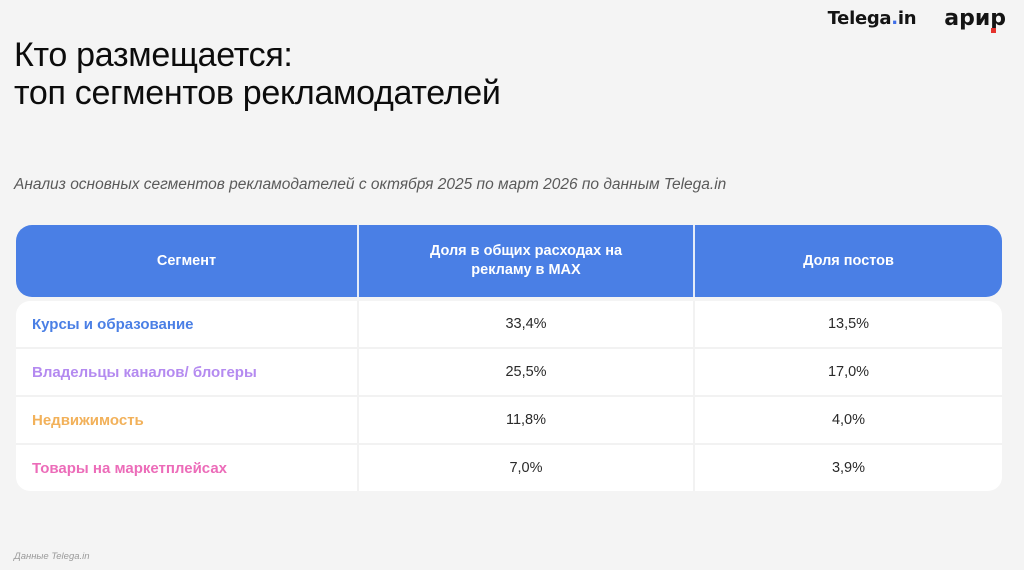 This screenshot has height=570, width=1024. Describe the element at coordinates (187, 420) in the screenshot. I see `segment-cell: Недвижимость` at that location.